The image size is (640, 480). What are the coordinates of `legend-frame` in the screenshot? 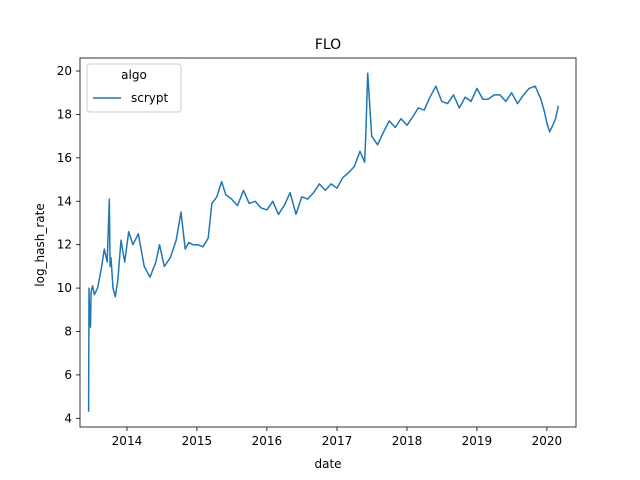 It's located at (134, 88).